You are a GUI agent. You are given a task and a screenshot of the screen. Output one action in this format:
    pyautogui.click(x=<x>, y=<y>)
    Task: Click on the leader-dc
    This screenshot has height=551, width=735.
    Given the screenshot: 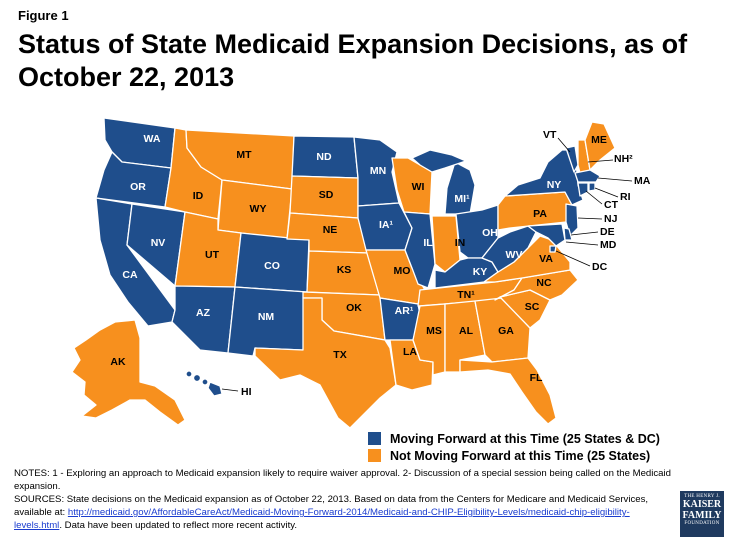 What is the action you would take?
    pyautogui.click(x=573, y=258)
    